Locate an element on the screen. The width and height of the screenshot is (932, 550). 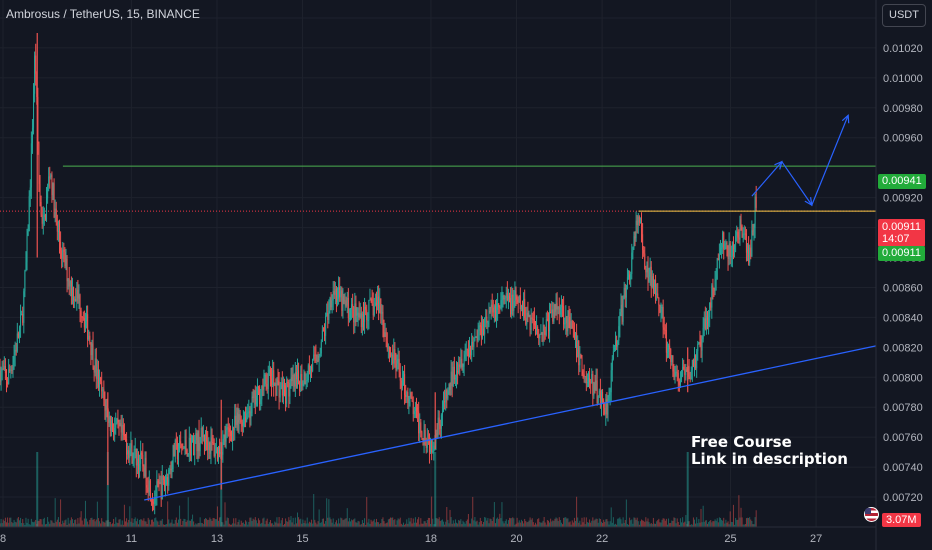
symbol-title: Ambrosus / TetherUS, 15, BINANCE is located at coordinates (103, 14).